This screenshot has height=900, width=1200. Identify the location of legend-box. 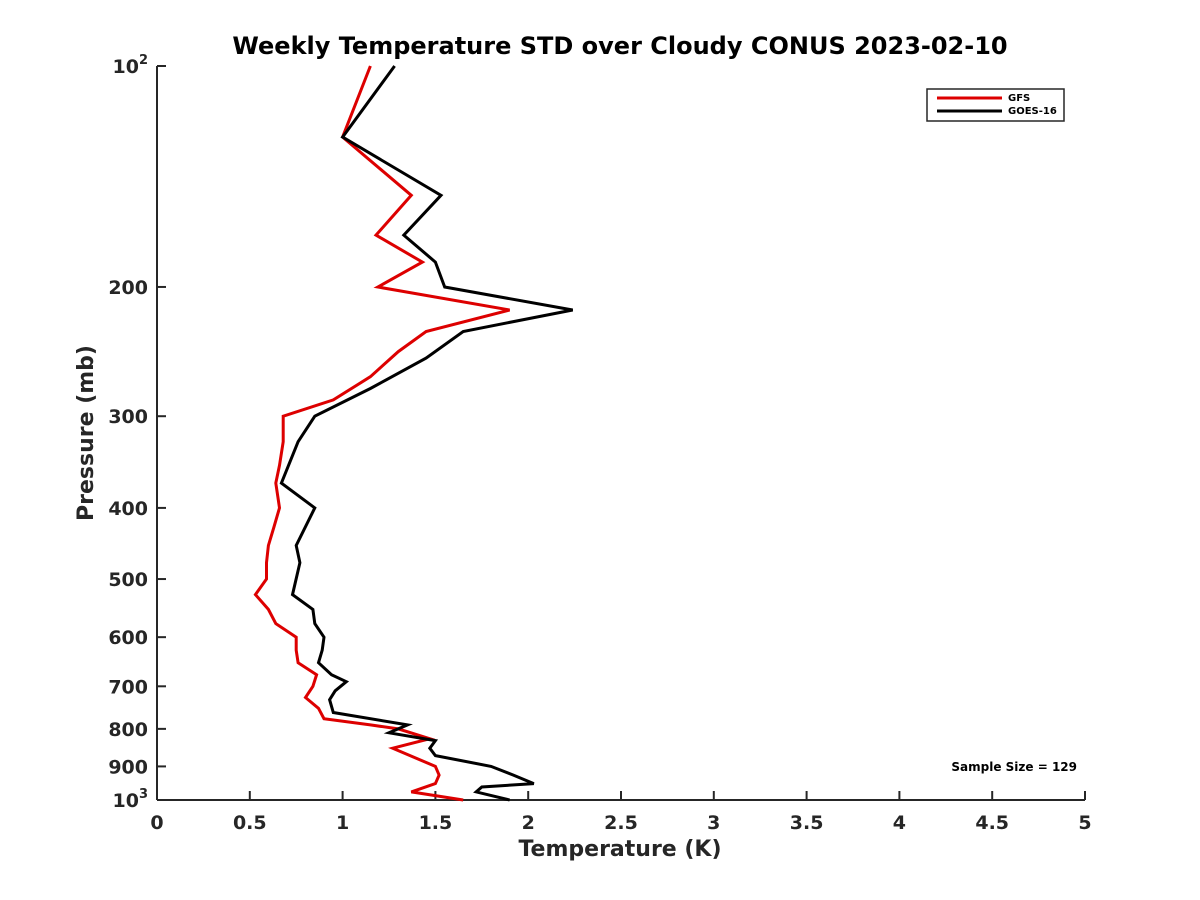
(995, 105).